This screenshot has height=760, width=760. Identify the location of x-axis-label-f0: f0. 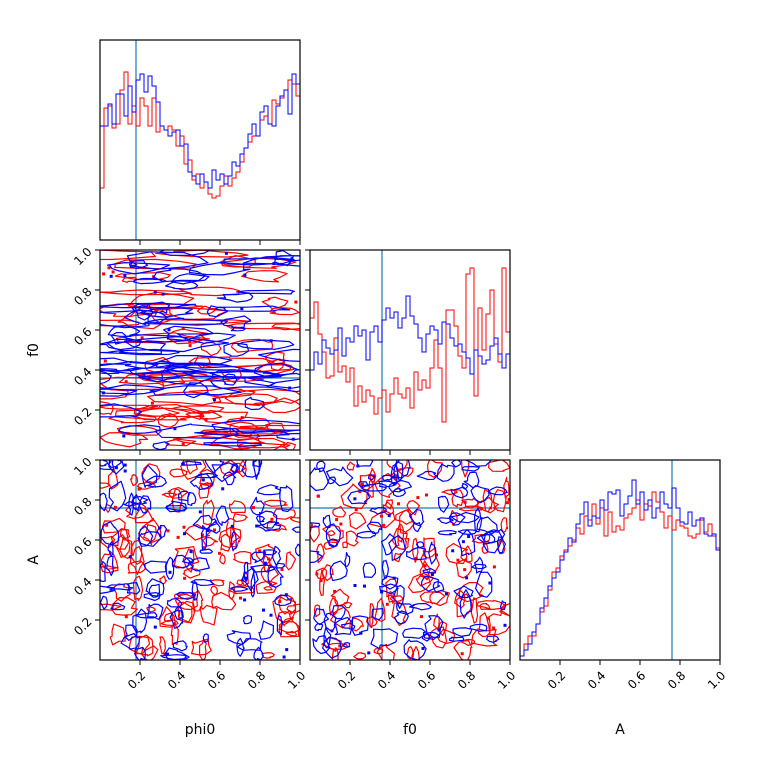
(410, 730).